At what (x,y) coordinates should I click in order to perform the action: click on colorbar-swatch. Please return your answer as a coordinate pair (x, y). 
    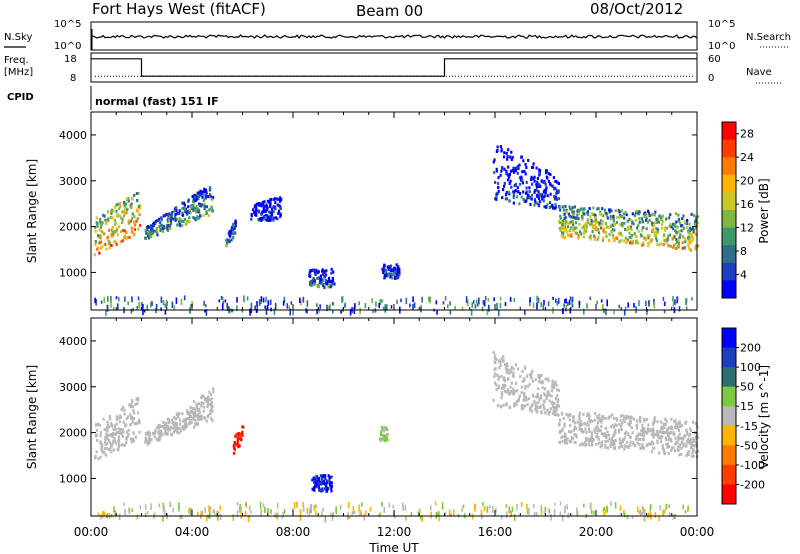
    Looking at the image, I should click on (729, 219).